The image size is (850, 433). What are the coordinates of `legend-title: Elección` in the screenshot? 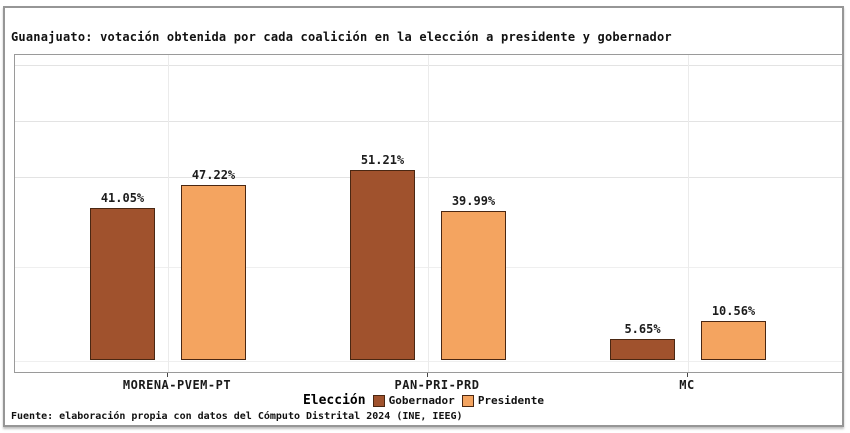 It's located at (334, 400).